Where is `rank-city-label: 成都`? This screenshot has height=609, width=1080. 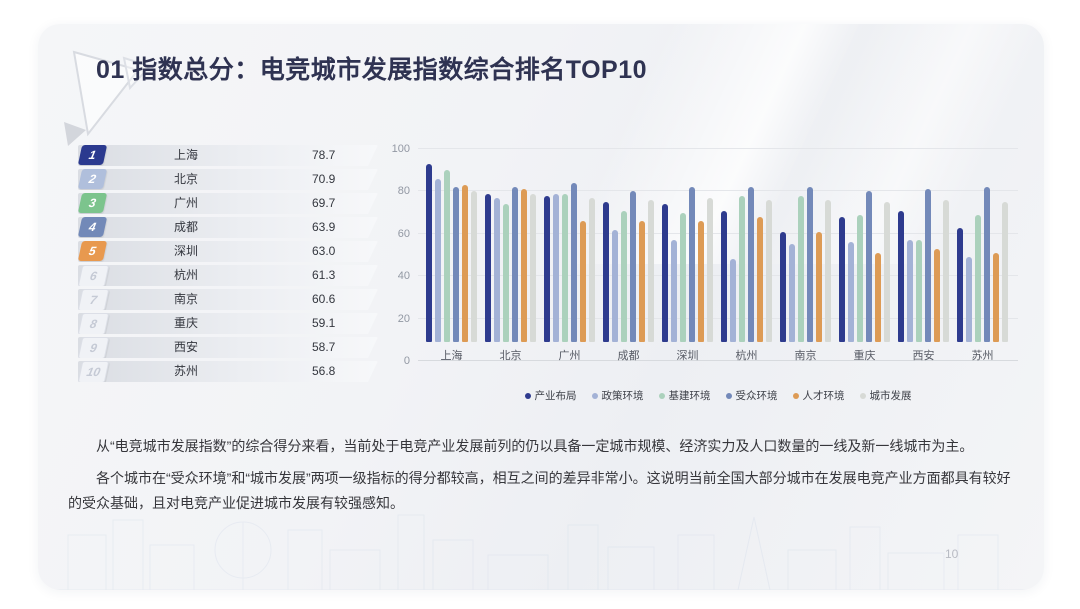 rank-city-label: 成都 is located at coordinates (185, 227).